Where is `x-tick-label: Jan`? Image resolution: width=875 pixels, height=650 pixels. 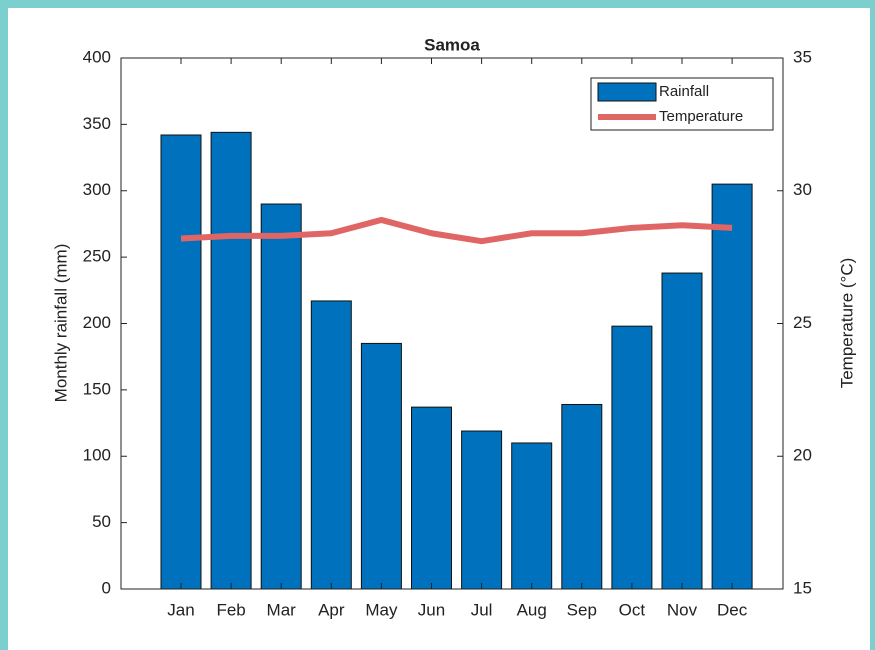
x-tick-label: Jan is located at coordinates (180, 609).